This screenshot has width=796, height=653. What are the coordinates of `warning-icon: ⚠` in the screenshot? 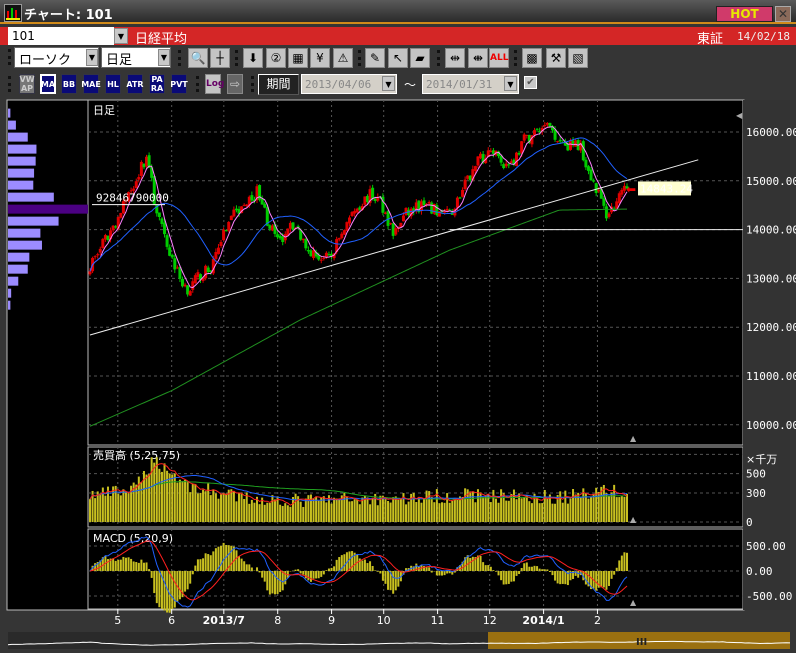 It's located at (343, 58).